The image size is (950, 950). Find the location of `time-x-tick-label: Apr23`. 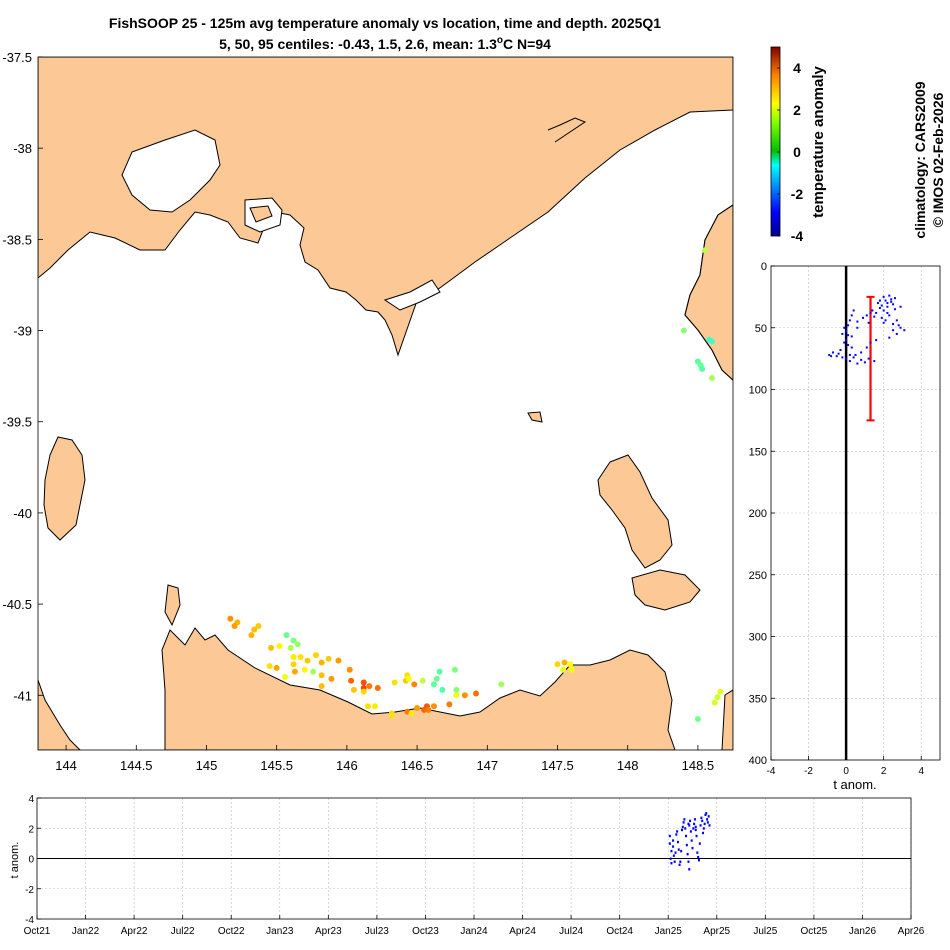

time-x-tick-label: Apr23 is located at coordinates (328, 931).